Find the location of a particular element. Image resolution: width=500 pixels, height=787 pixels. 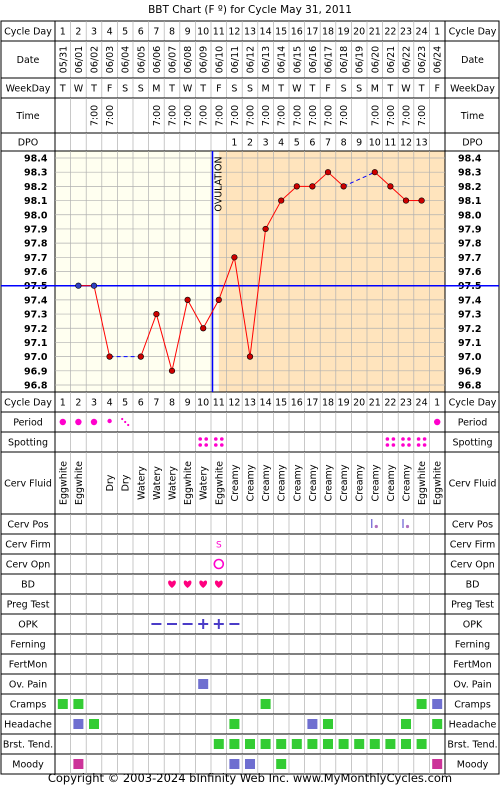

row-label-left-time: Time is located at coordinates (27, 116).